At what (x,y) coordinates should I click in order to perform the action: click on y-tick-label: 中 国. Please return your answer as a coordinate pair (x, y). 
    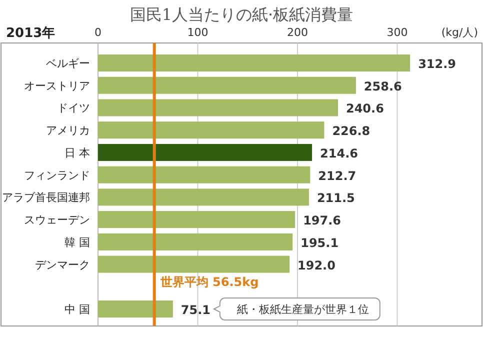
    Looking at the image, I should click on (77, 309).